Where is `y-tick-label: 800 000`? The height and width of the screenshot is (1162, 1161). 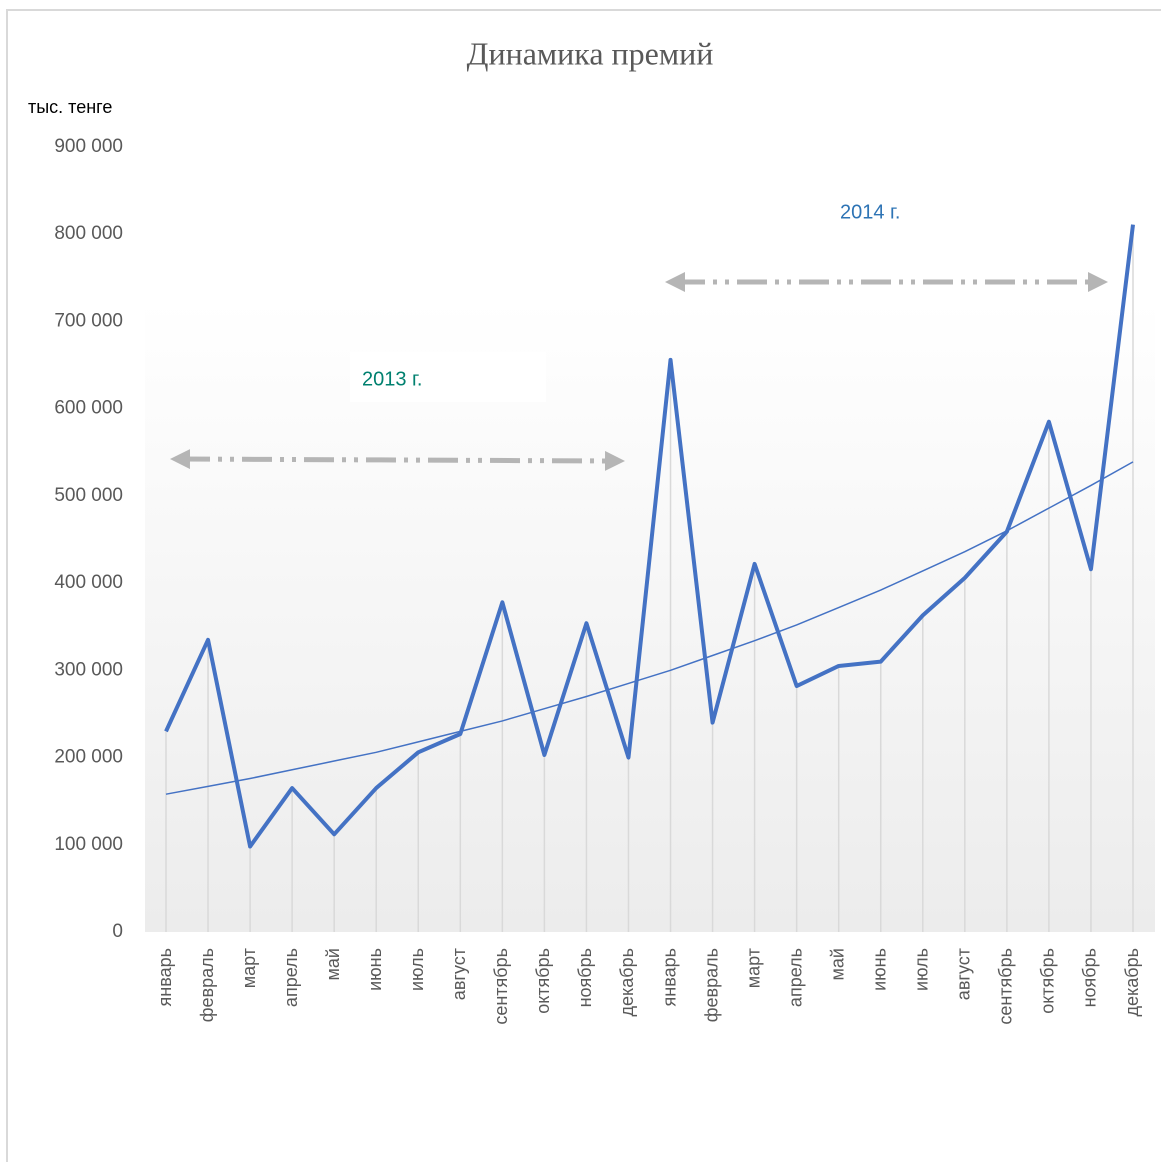
y-tick-label: 800 000 is located at coordinates (88, 233).